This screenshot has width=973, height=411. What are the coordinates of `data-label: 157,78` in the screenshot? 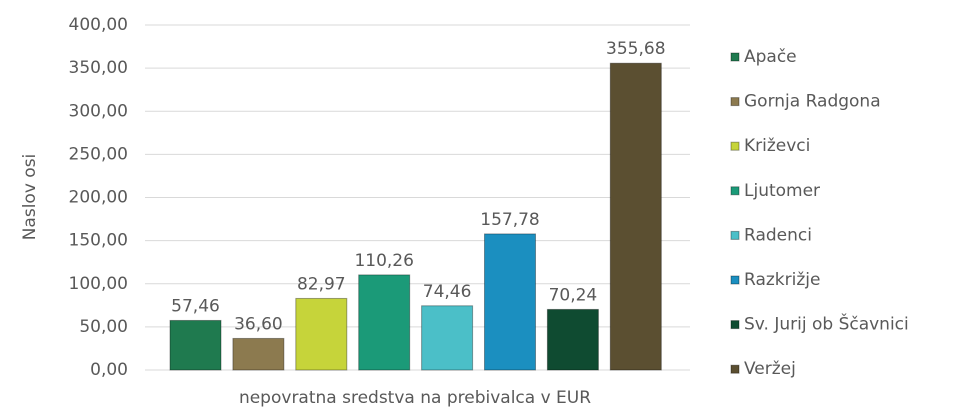 It's located at (509, 220).